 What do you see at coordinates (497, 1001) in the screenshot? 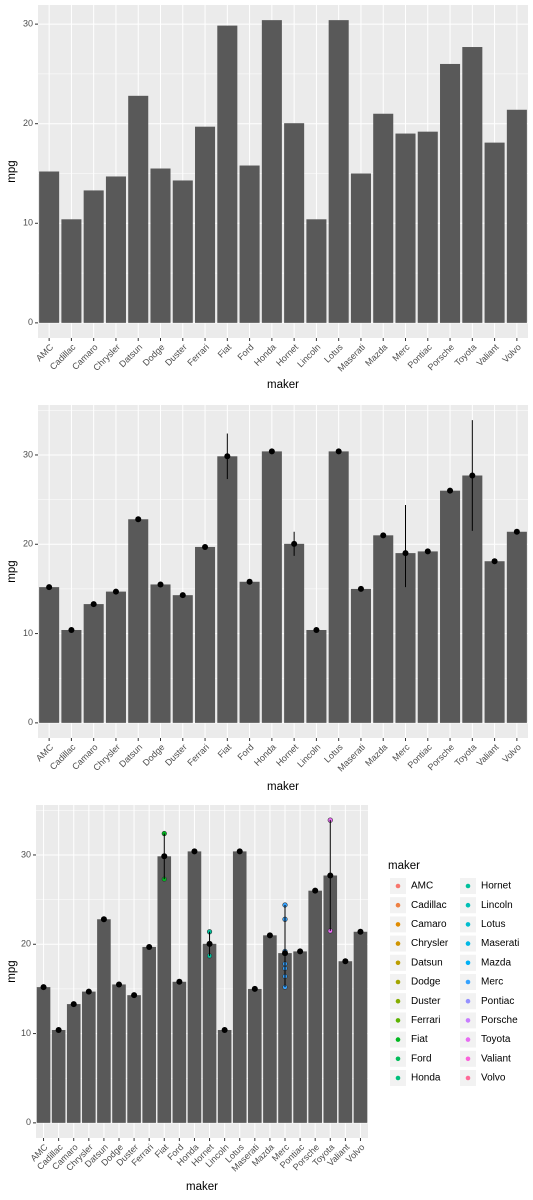
I see `legend-label: Pontiac` at bounding box center [497, 1001].